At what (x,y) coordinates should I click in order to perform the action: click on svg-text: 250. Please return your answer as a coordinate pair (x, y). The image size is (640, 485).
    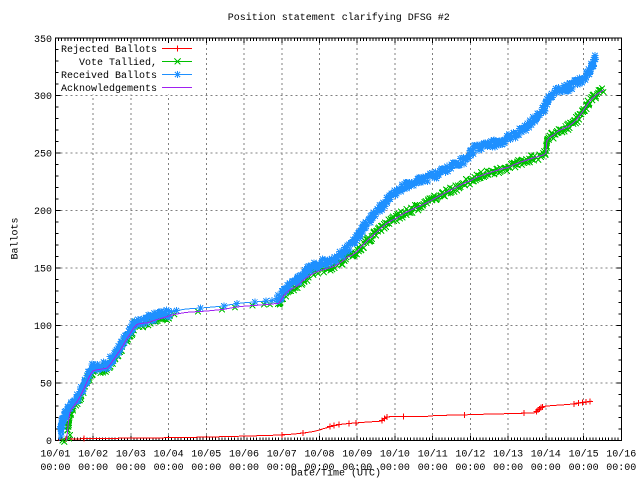
    Looking at the image, I should click on (43, 155).